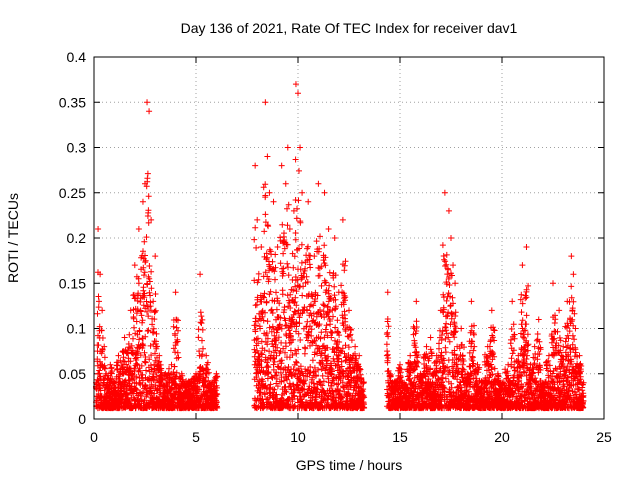  Describe the element at coordinates (13, 238) in the screenshot. I see `y-axis-label: ROTI / TECUs` at that location.